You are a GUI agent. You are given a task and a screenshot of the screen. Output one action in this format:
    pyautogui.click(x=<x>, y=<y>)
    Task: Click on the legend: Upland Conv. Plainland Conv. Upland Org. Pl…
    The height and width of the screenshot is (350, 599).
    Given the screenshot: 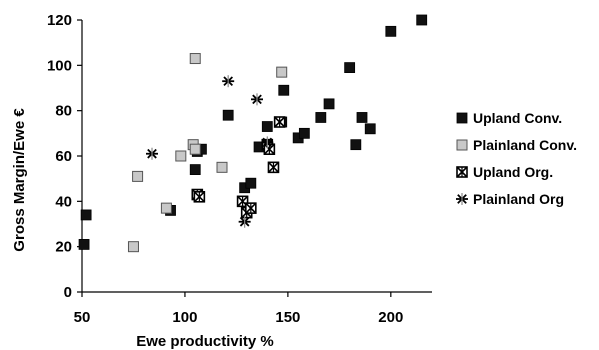 What is the action you would take?
    pyautogui.click(x=516, y=158)
    